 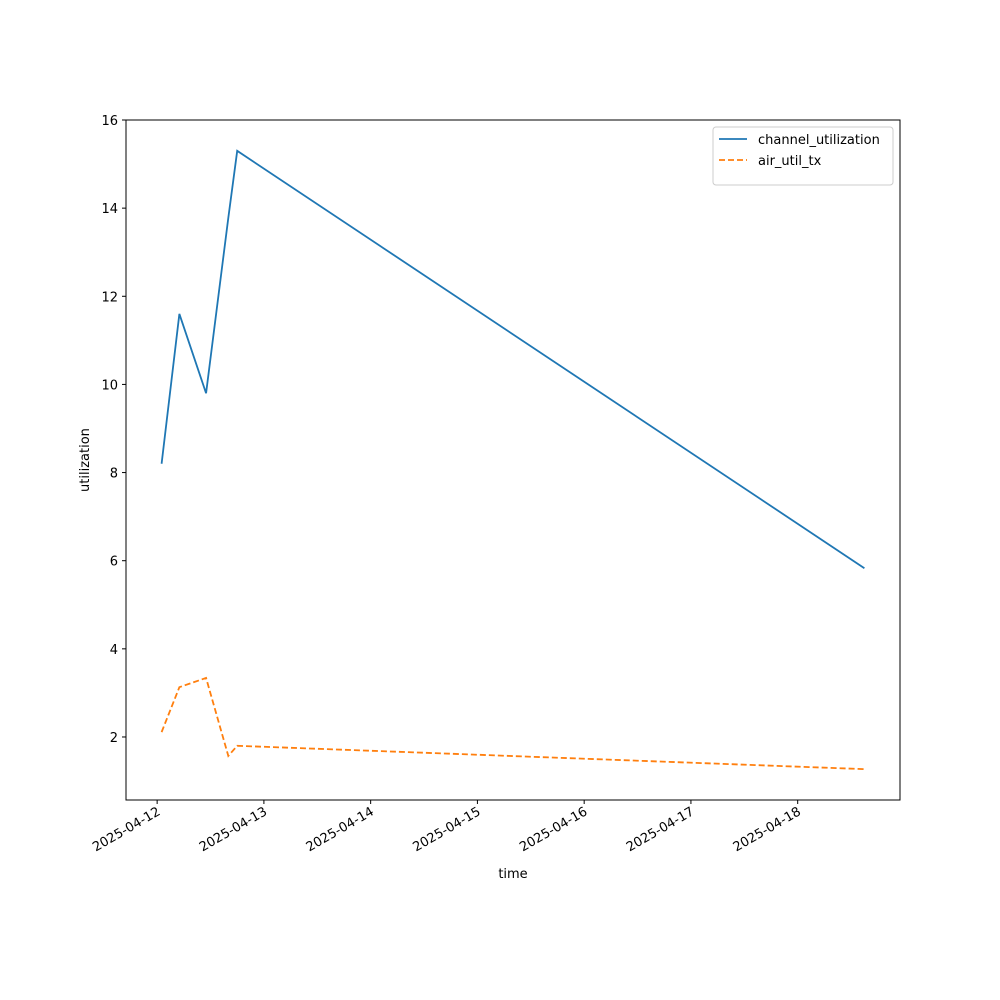 I want to click on y-tick-label: 10, so click(x=109, y=385).